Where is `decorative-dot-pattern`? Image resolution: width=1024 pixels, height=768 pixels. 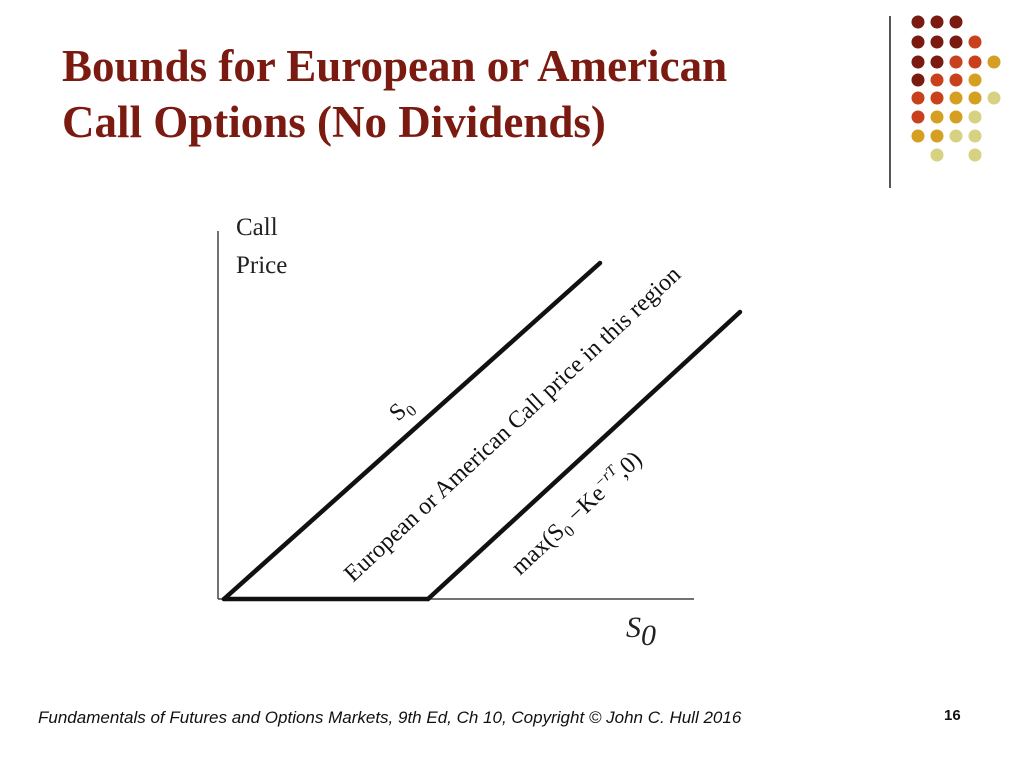 decorative-dot-pattern is located at coordinates (956, 88).